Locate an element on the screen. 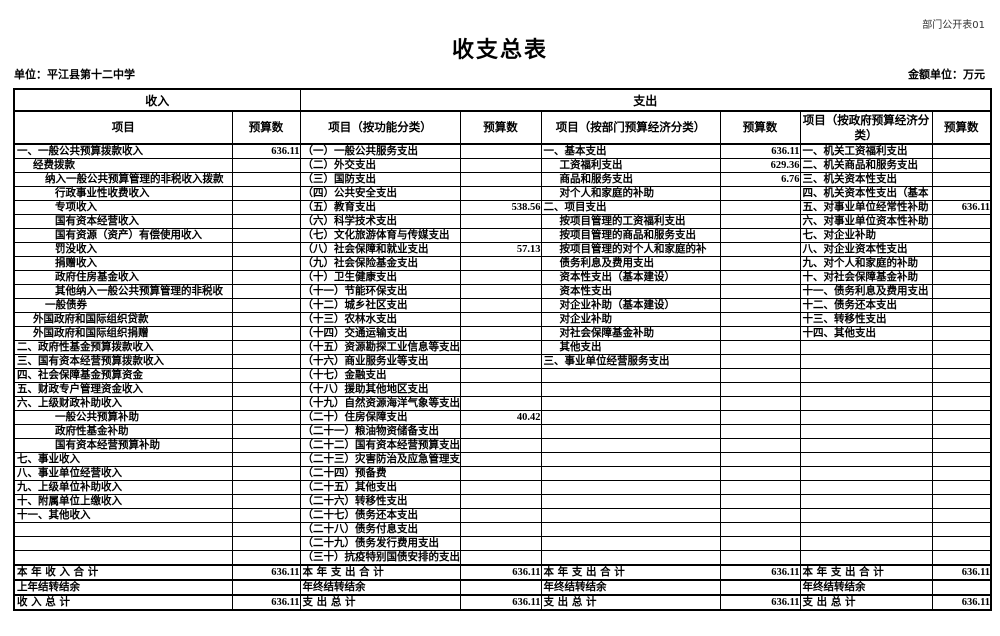  income-item-cell: 十、附属单位上缴收入 is located at coordinates (123, 501).